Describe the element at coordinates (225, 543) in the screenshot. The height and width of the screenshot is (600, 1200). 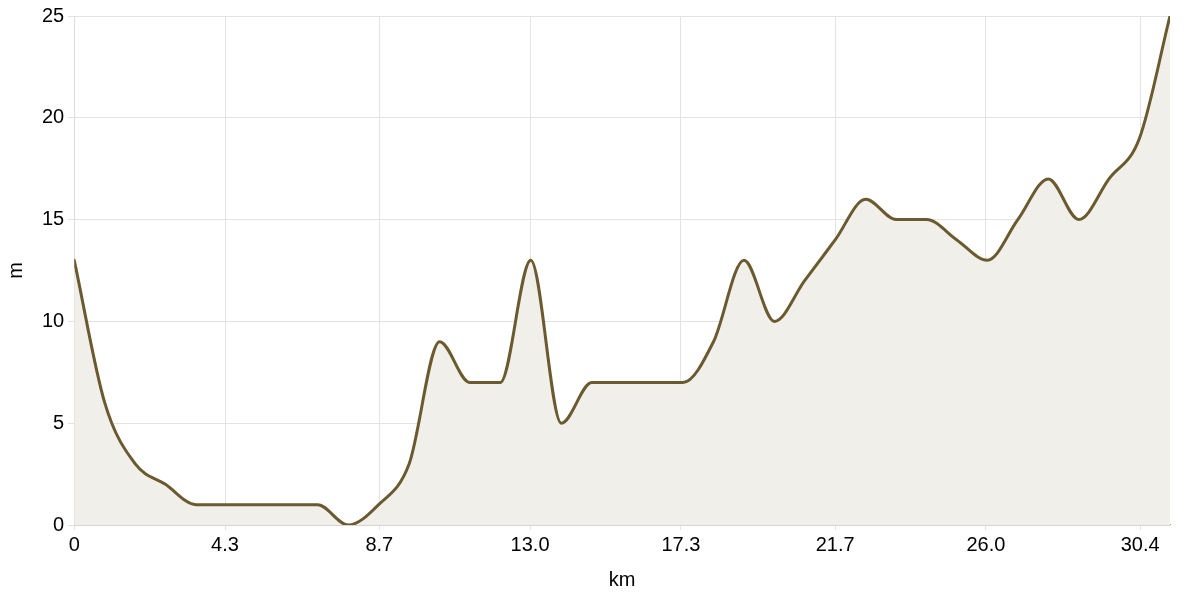
I see `x-tick-label: 4.3` at that location.